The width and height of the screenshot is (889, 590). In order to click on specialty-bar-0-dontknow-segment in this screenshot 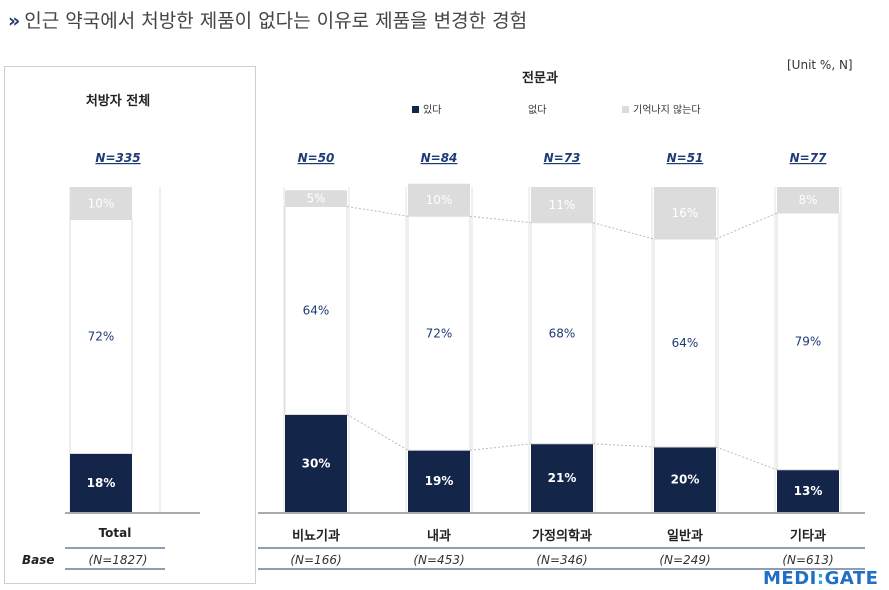, I will do `click(316, 198)`.